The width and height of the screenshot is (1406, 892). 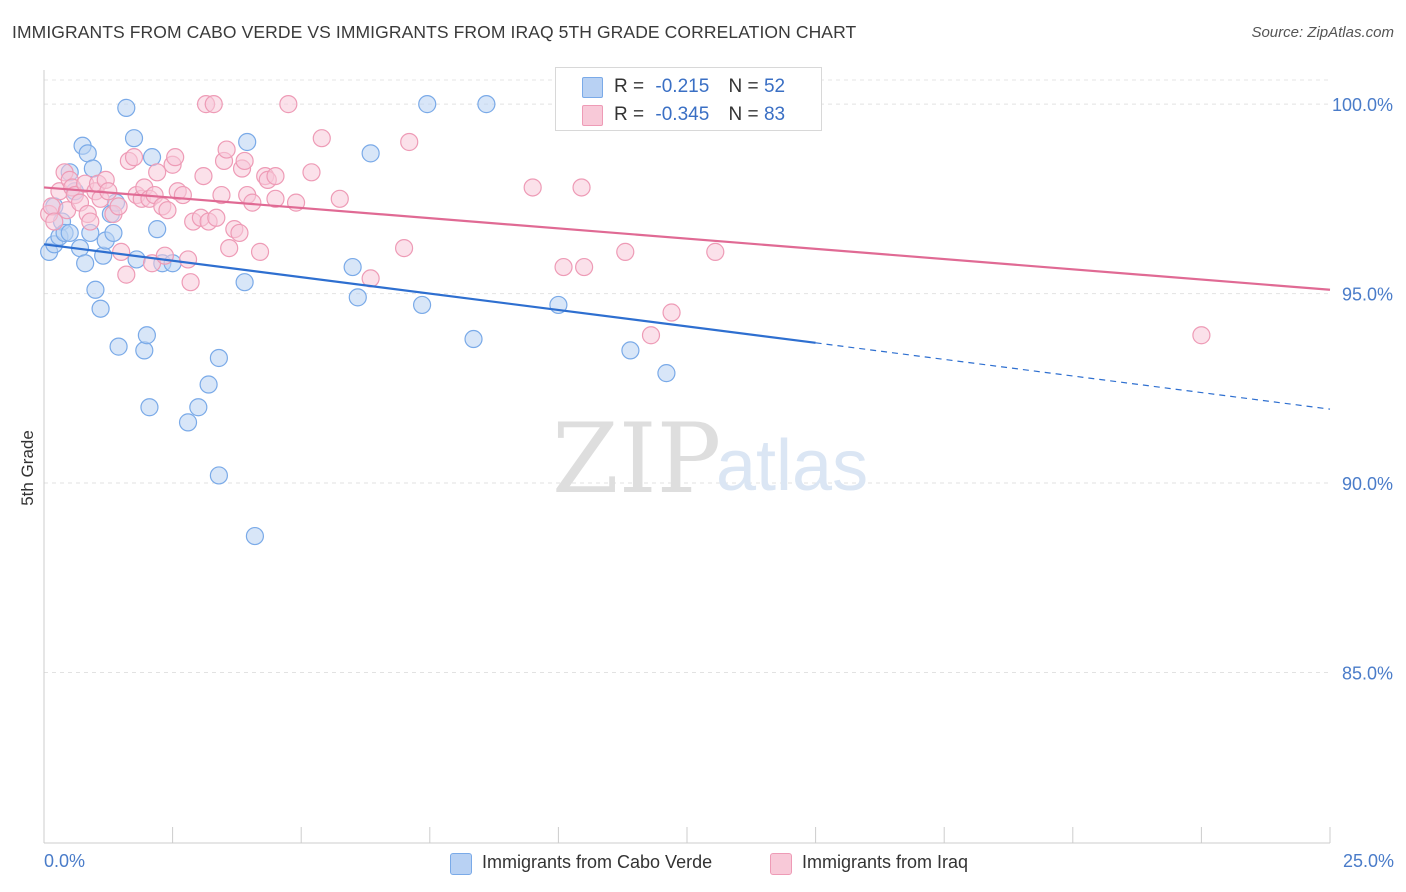 I want to click on y-tick-label: 90.0%, so click(x=1367, y=484).